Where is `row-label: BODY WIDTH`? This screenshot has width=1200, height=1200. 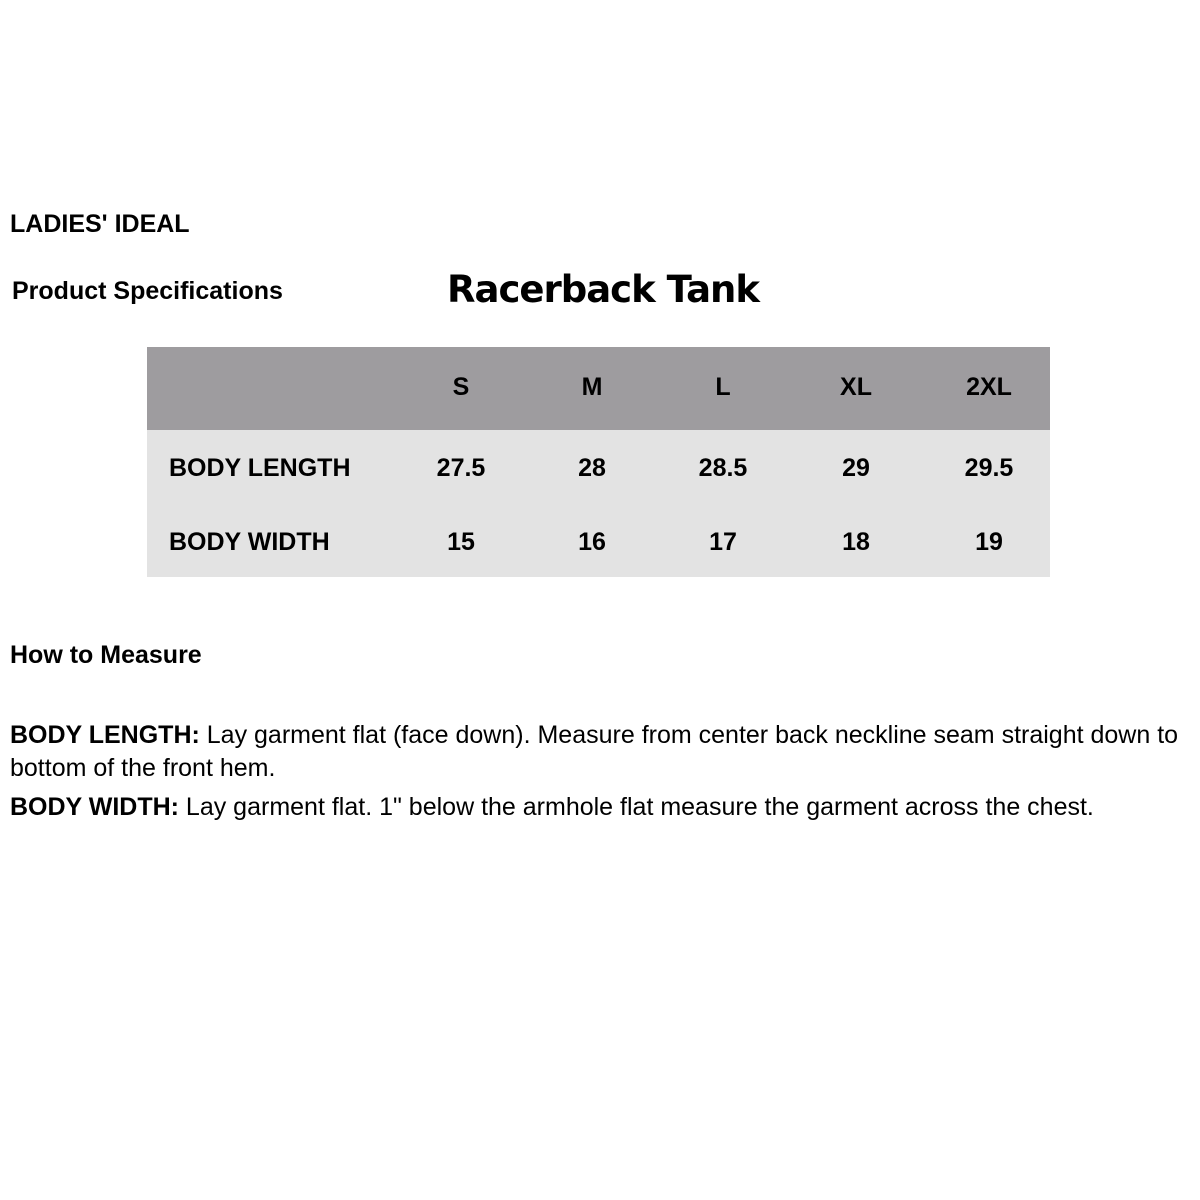 row-label: BODY WIDTH is located at coordinates (249, 542).